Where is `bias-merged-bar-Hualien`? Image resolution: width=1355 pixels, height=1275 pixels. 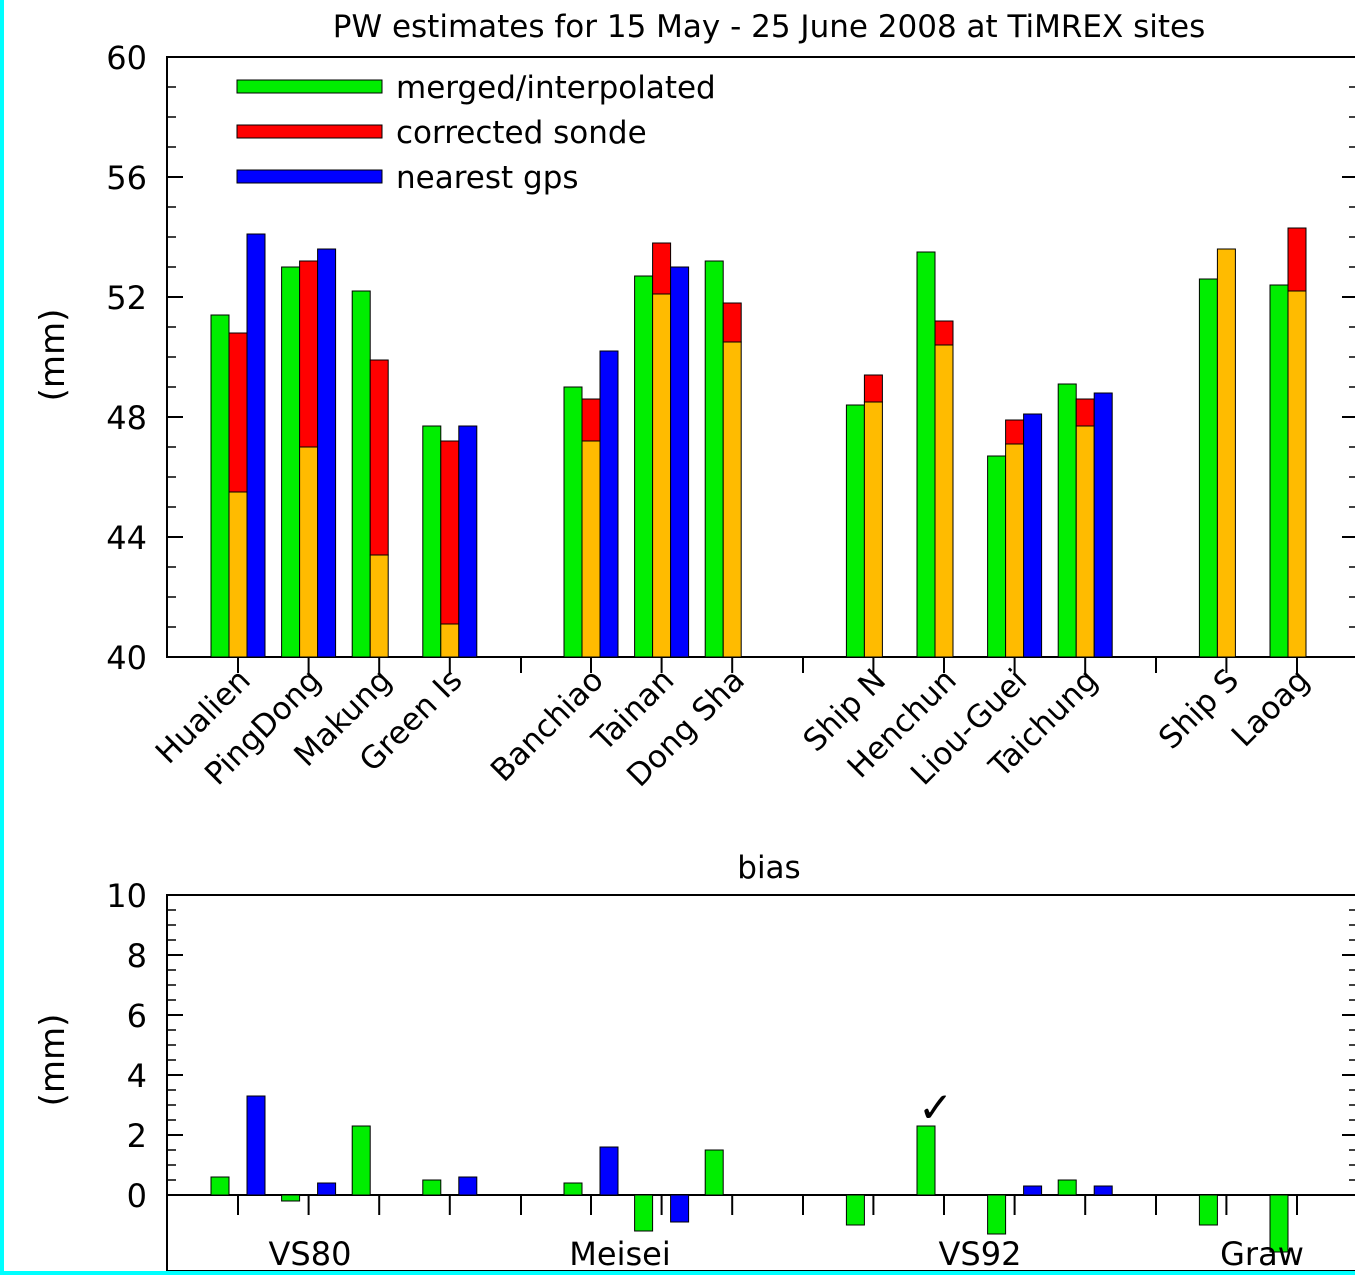 bias-merged-bar-Hualien is located at coordinates (220, 1186).